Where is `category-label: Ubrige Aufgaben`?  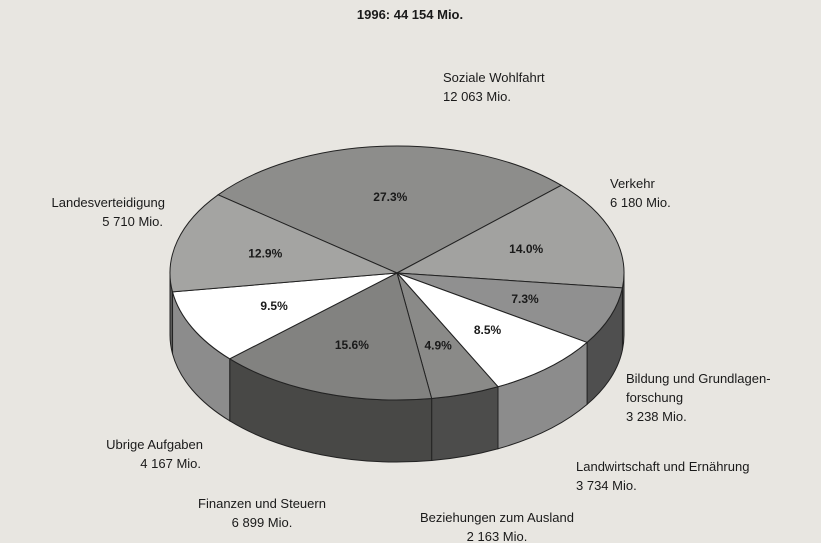 category-label: Ubrige Aufgaben is located at coordinates (154, 444).